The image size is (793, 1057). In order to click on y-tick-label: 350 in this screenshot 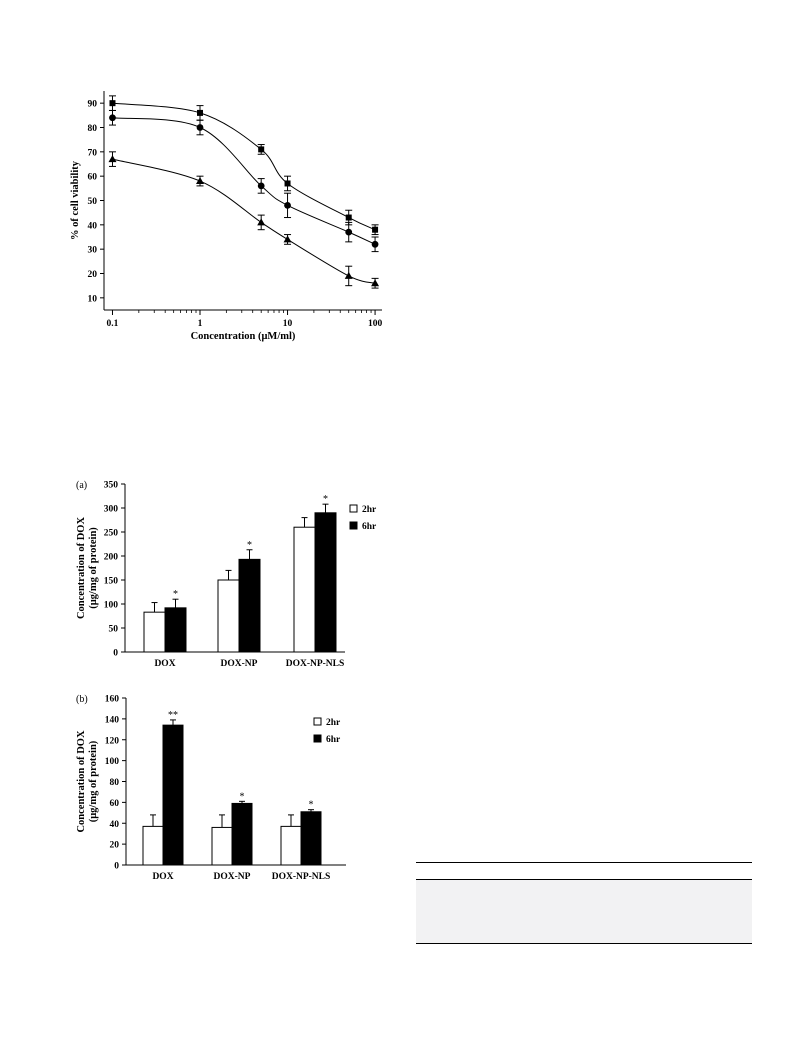, I will do `click(111, 486)`.